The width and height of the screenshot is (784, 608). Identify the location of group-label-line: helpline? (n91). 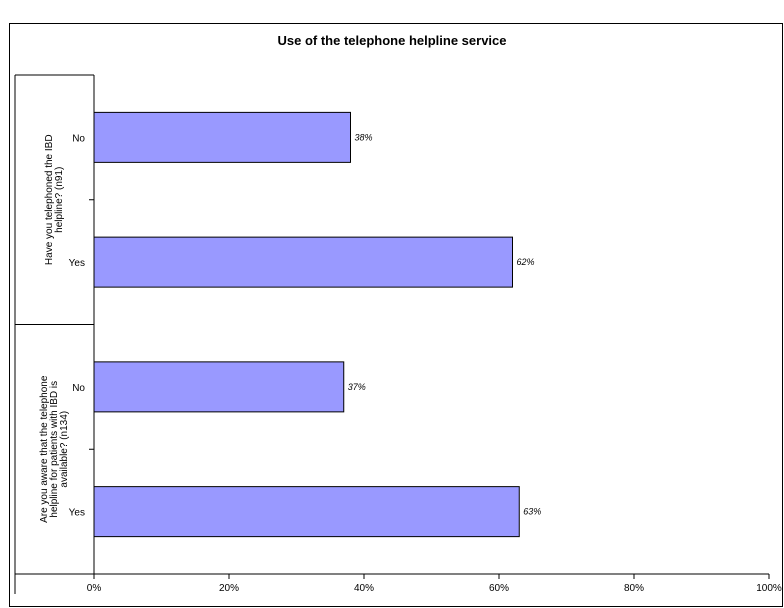
(59, 200).